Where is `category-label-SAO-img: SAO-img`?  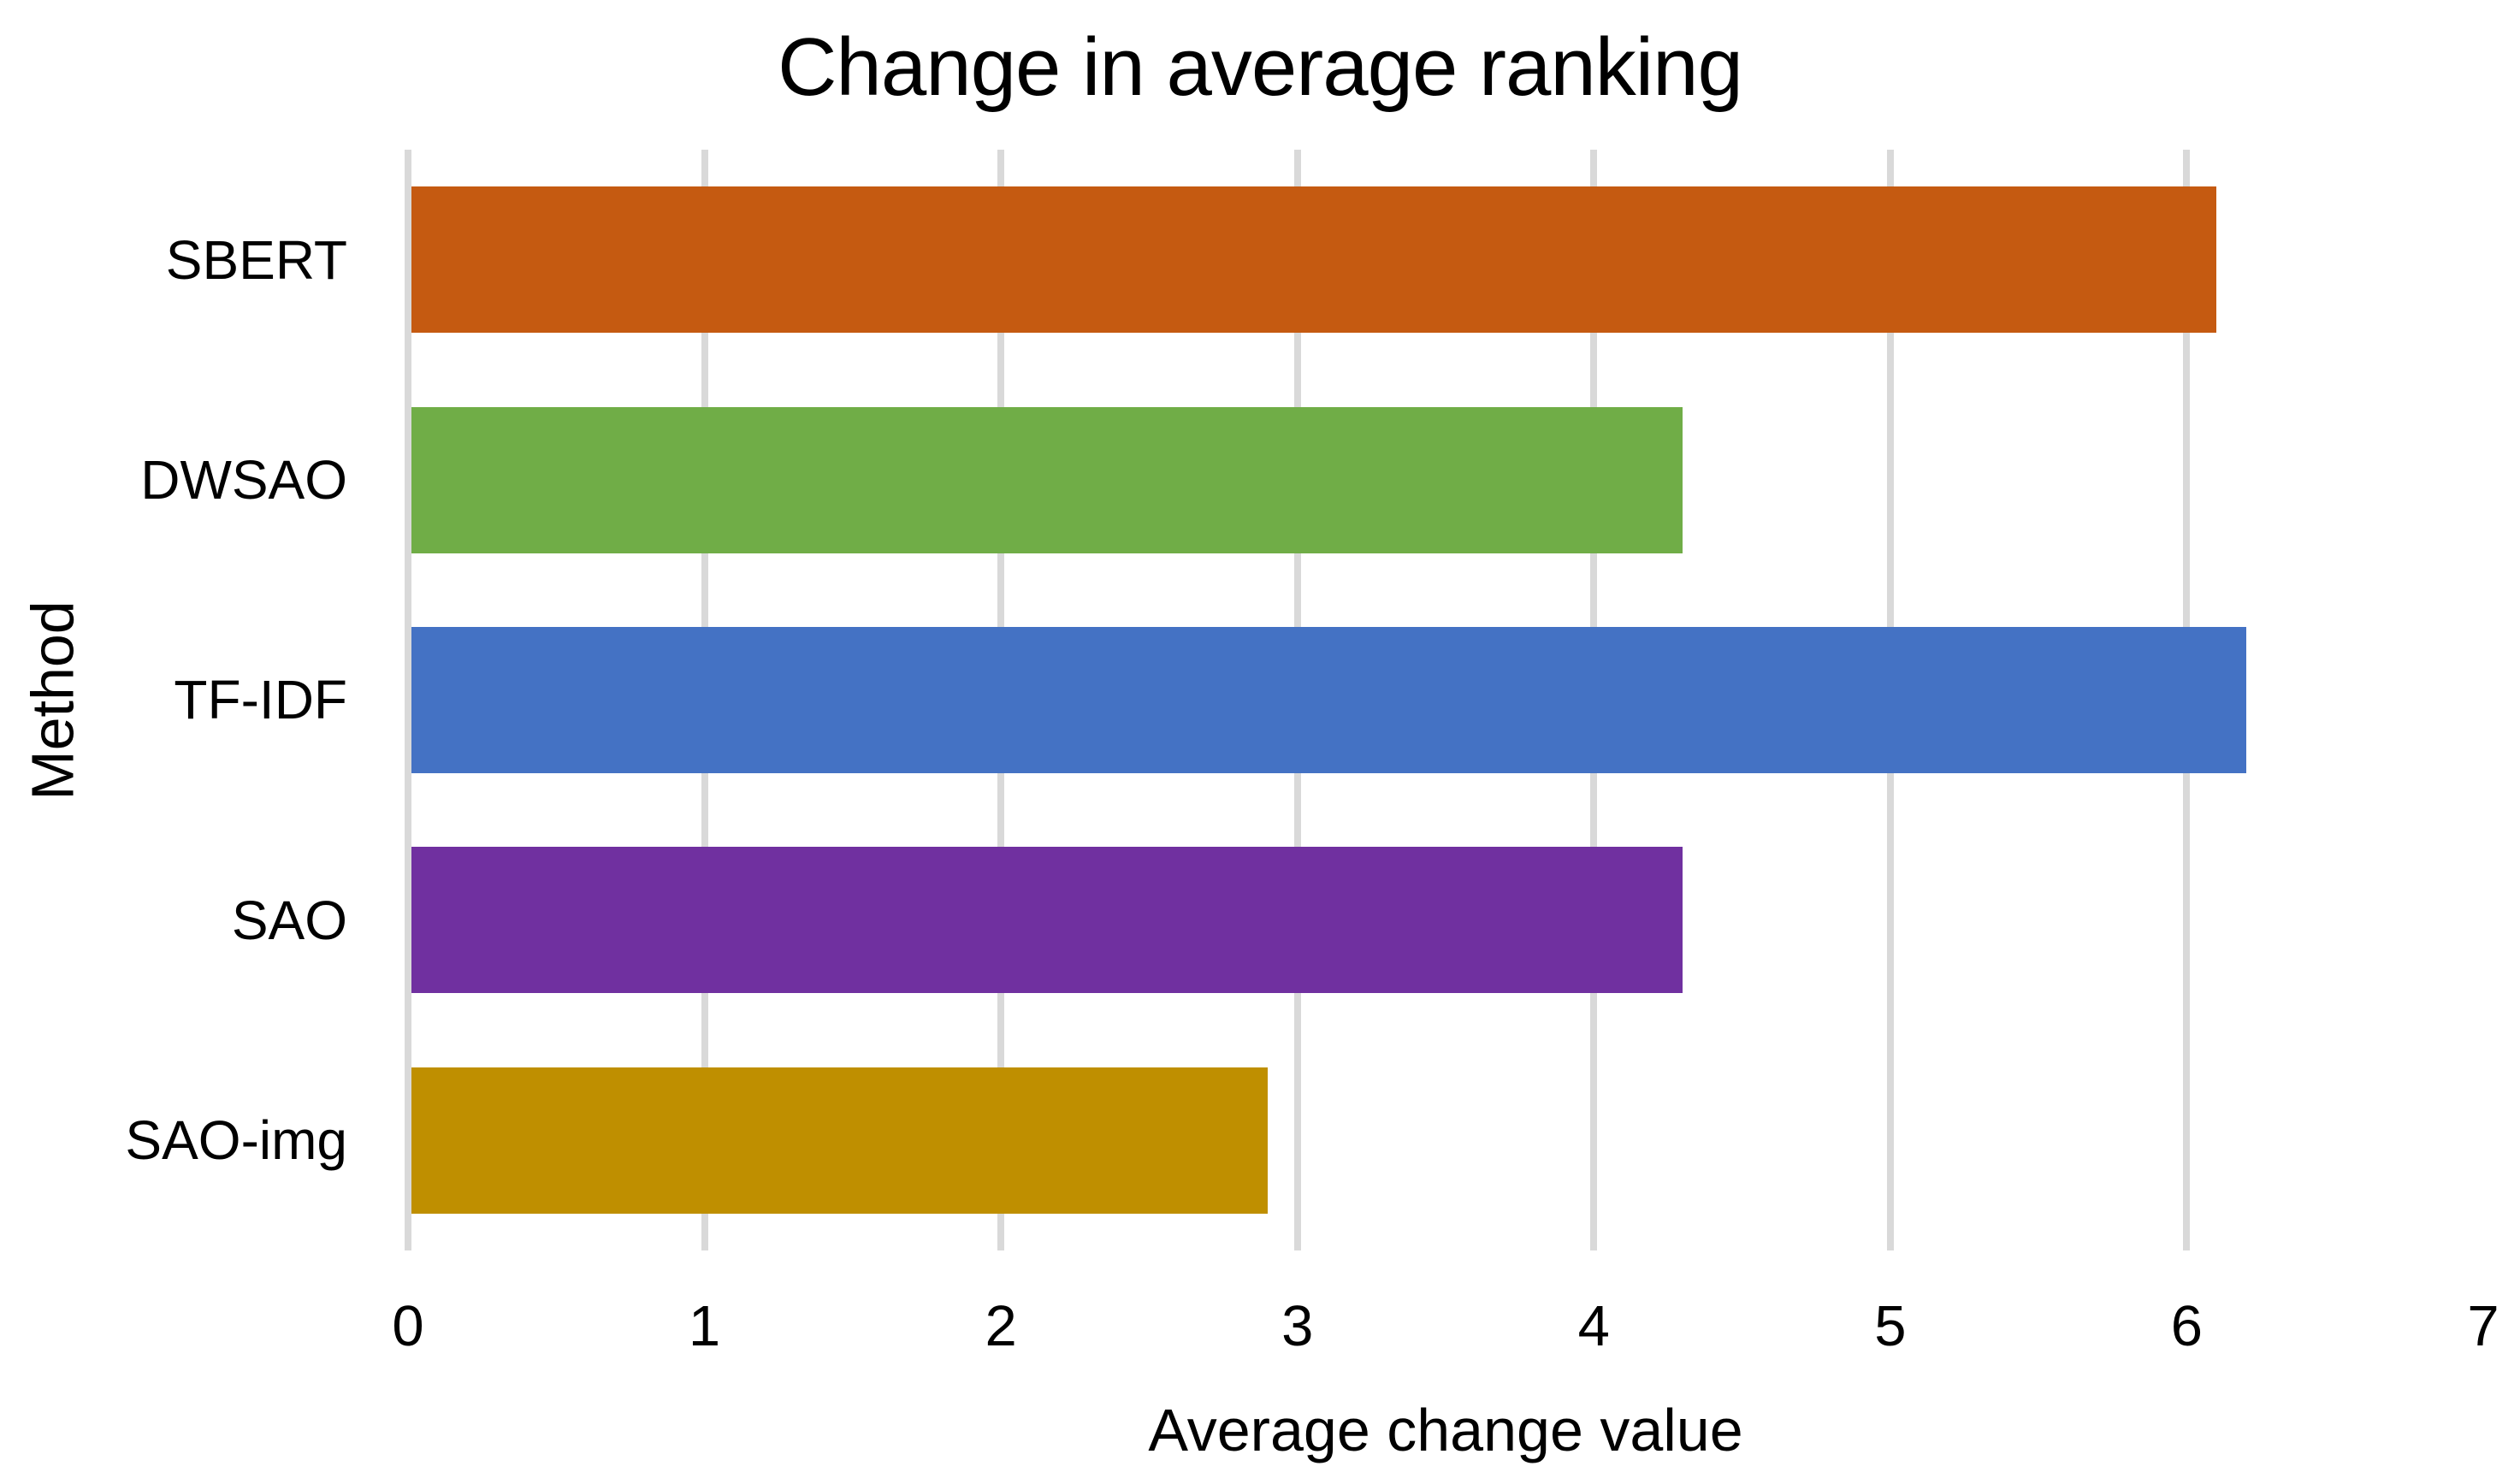 category-label-SAO-img: SAO-img is located at coordinates (236, 1140).